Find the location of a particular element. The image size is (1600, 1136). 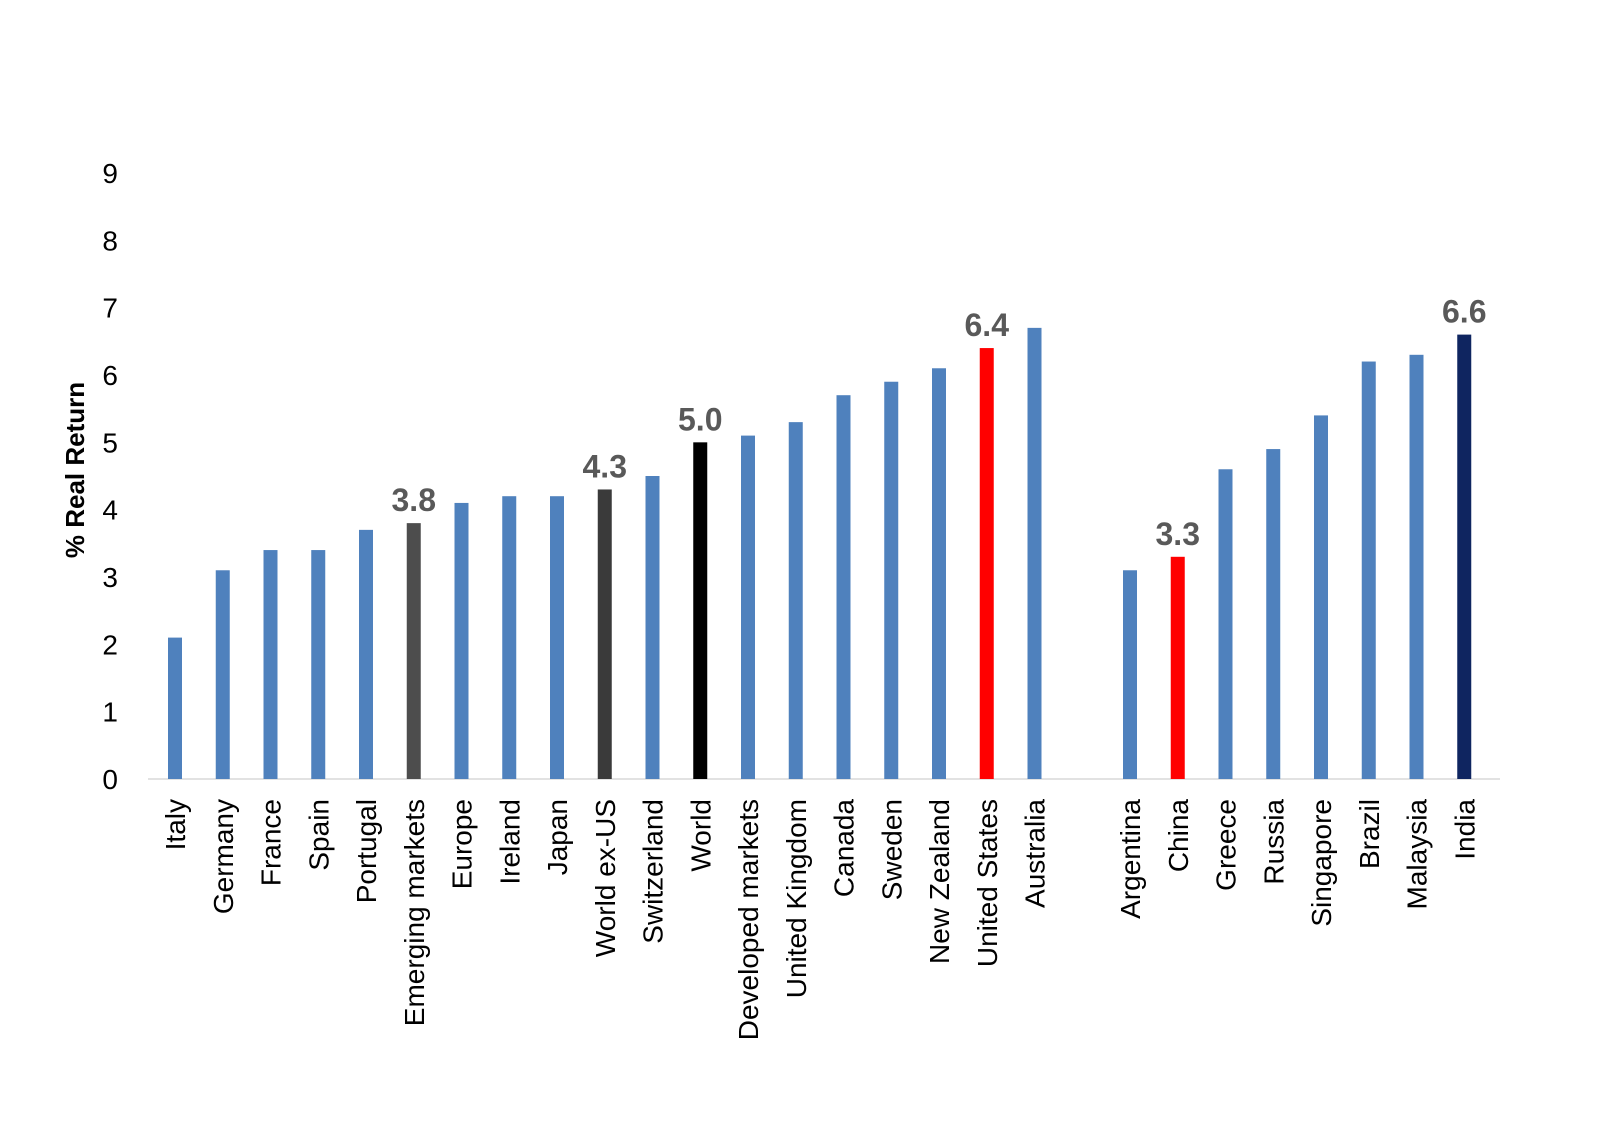

x-tick-label: Australia is located at coordinates (1035, 853).